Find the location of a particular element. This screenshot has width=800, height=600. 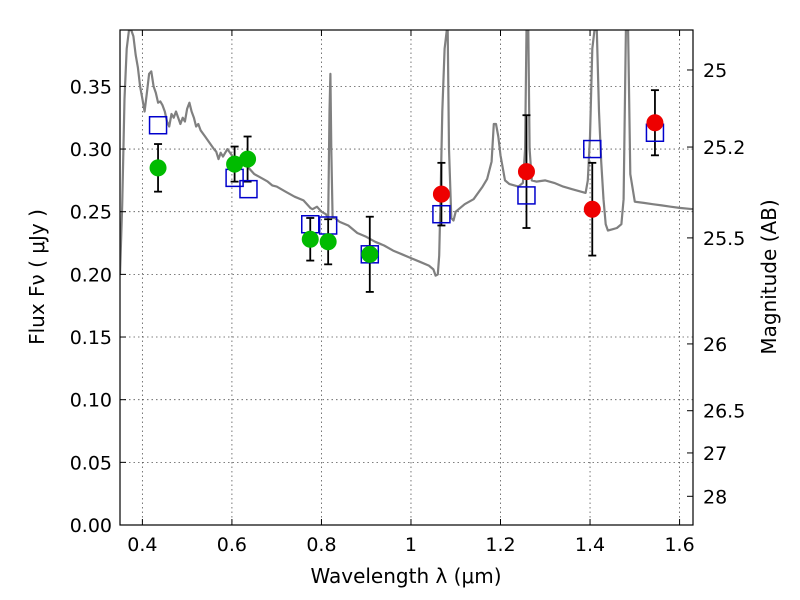

y2-axis-label-text: Magnitude (AB) is located at coordinates (769, 276).